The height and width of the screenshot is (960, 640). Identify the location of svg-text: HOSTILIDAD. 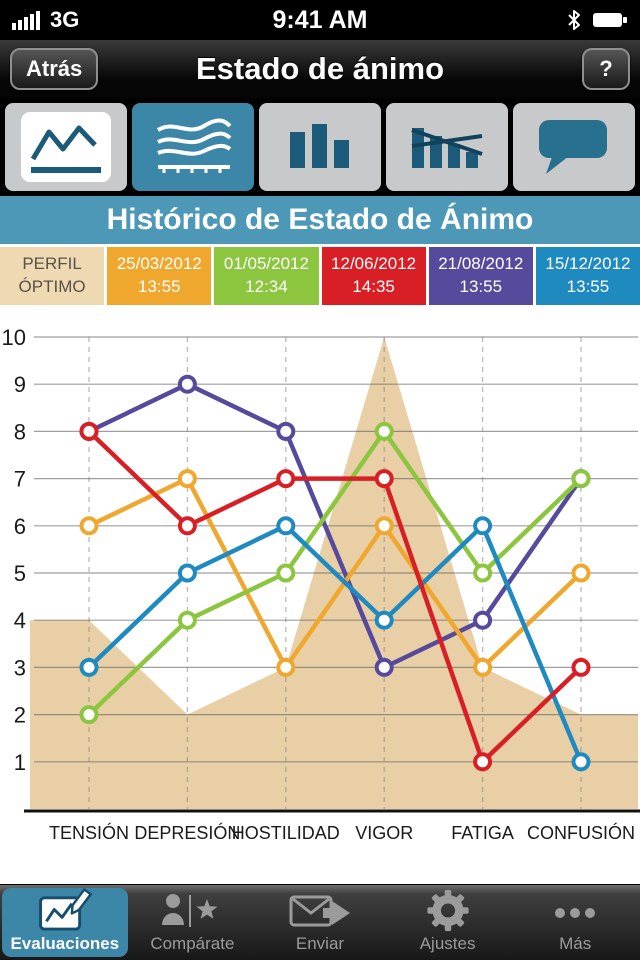
(286, 833).